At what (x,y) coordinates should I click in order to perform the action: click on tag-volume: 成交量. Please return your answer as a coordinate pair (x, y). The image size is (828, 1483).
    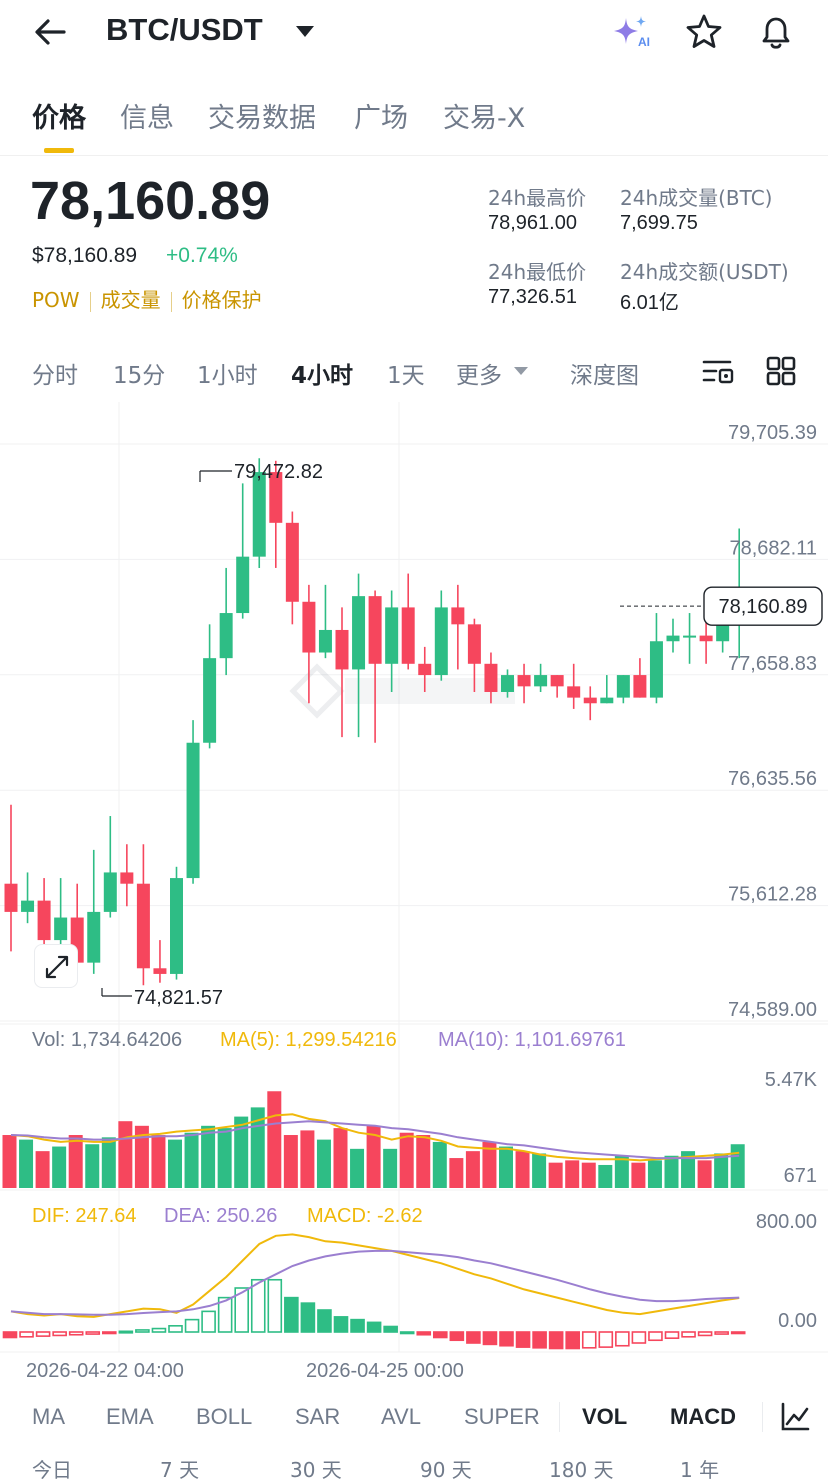
    Looking at the image, I should click on (130, 300).